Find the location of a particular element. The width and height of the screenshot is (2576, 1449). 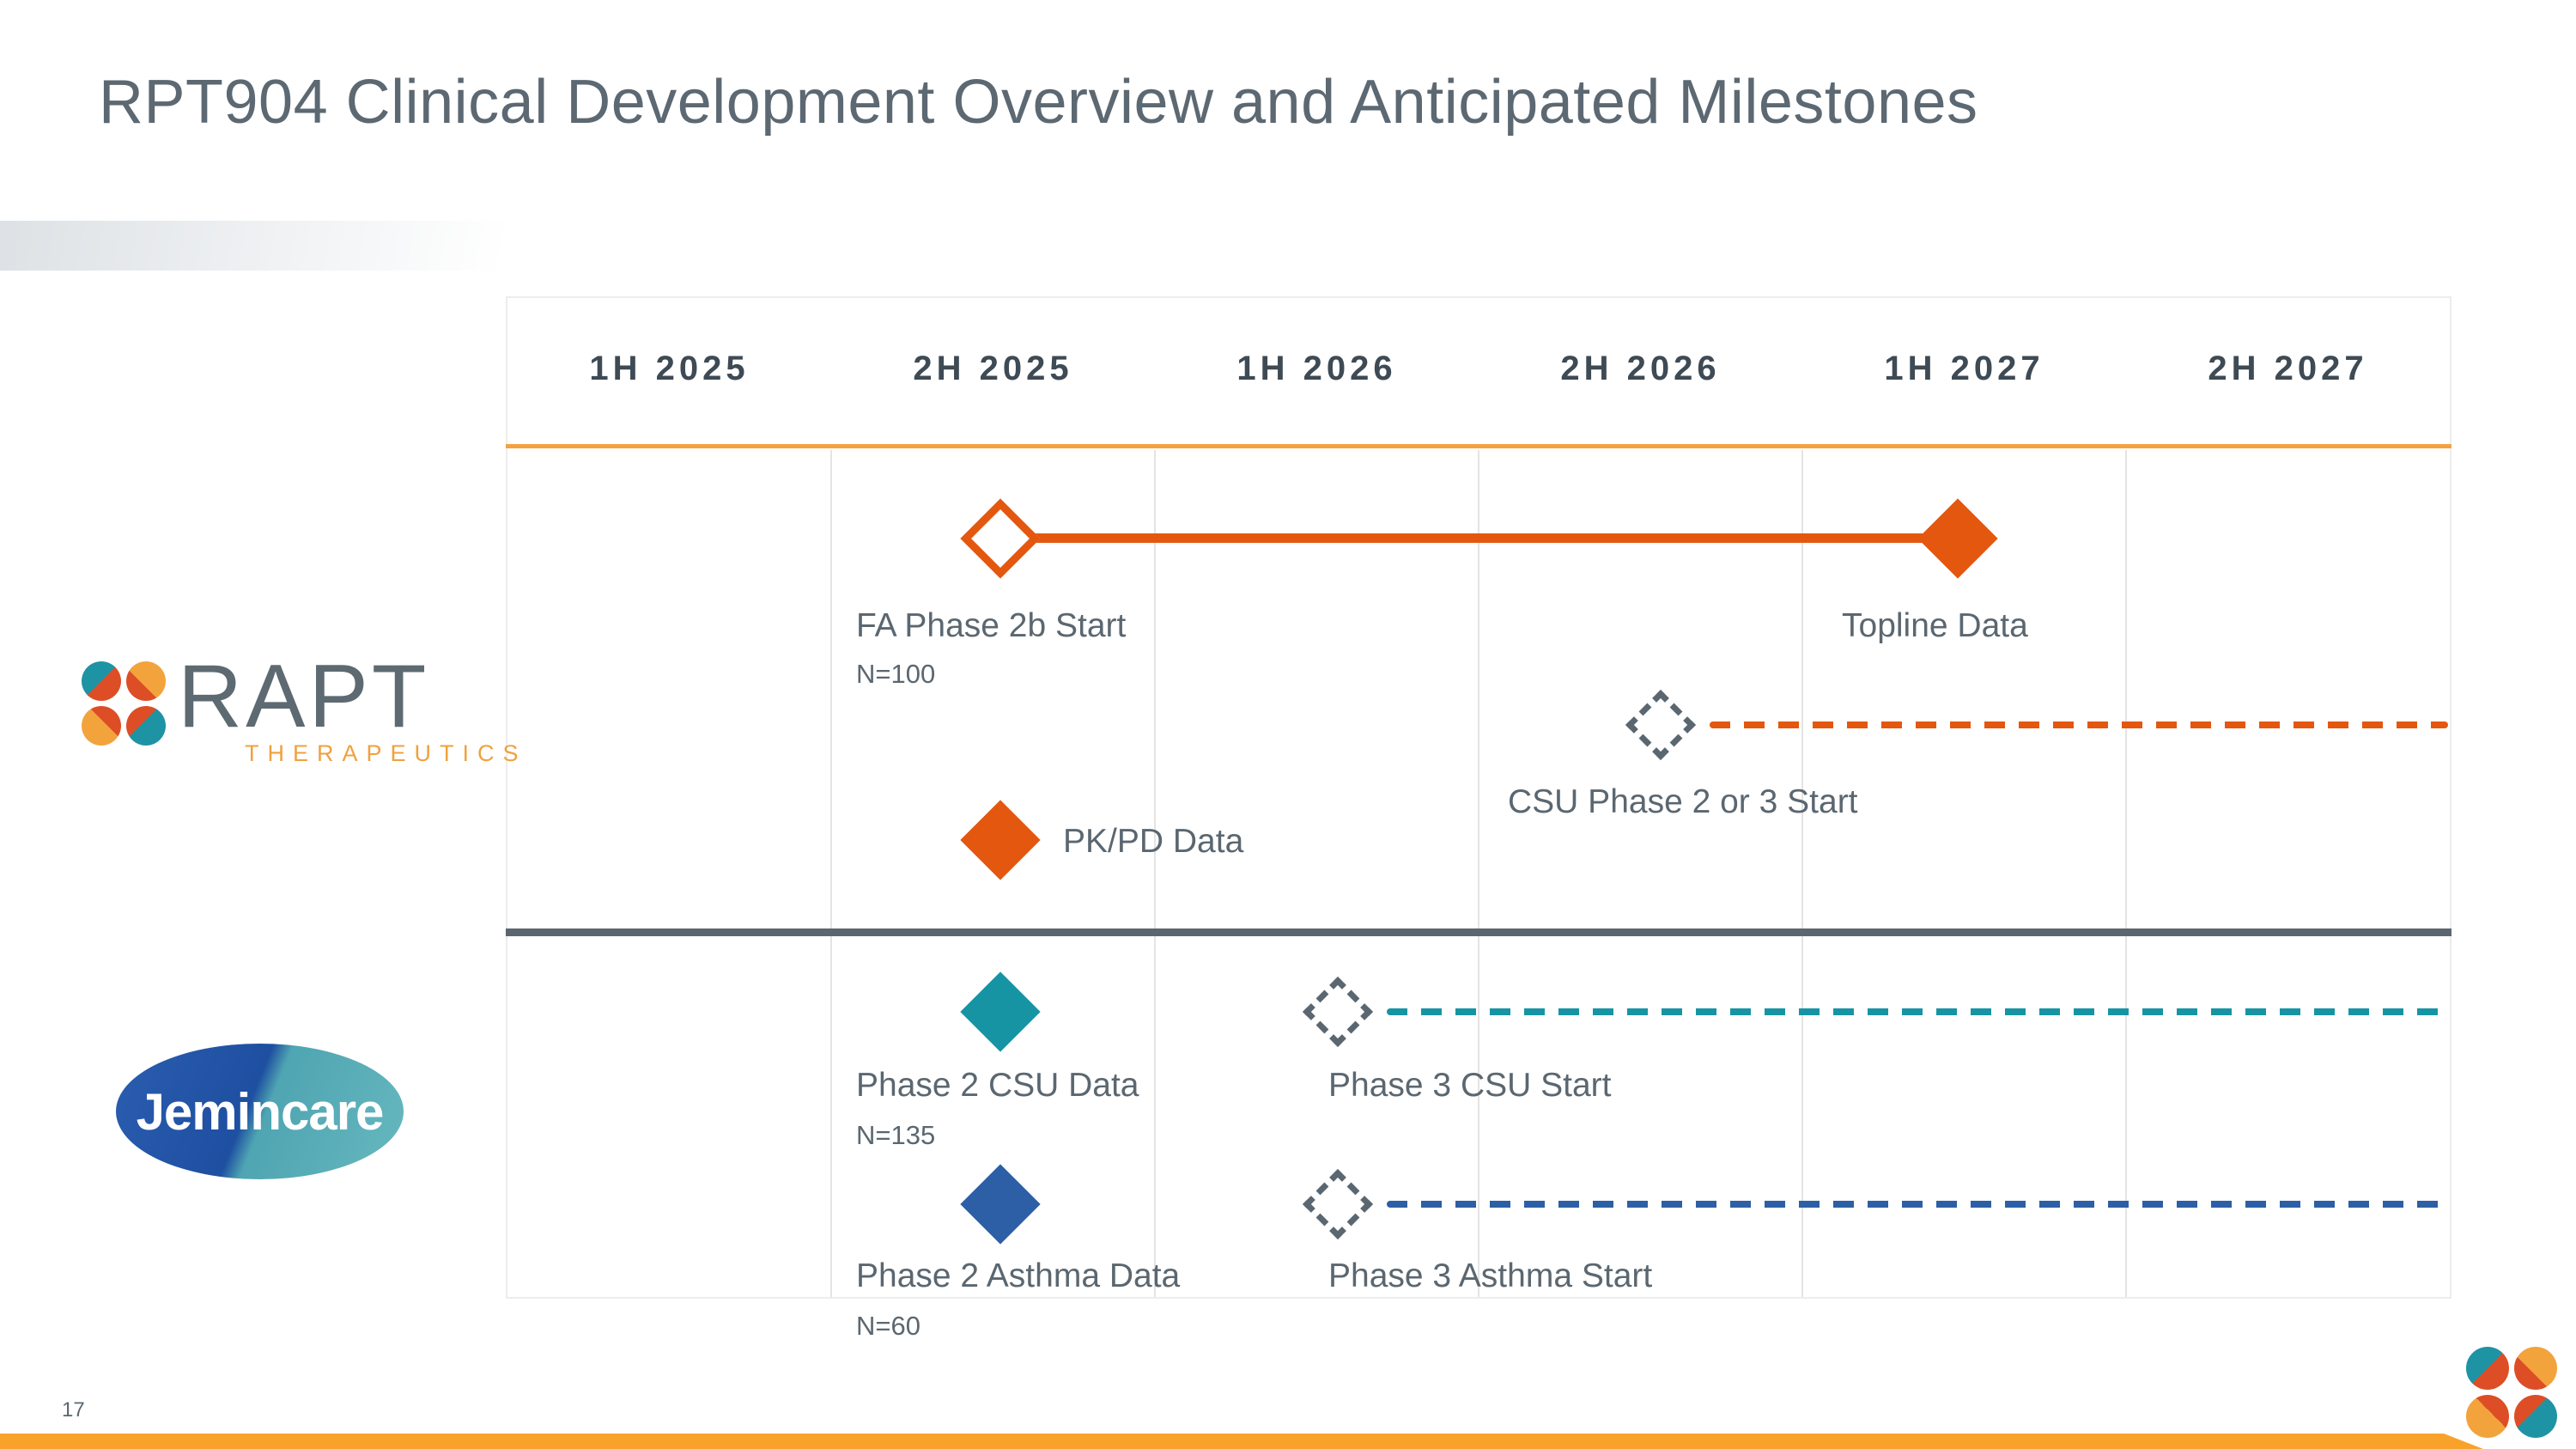

csu-phase-2-or-3-start-dashed-diamond-icon is located at coordinates (1661, 725).